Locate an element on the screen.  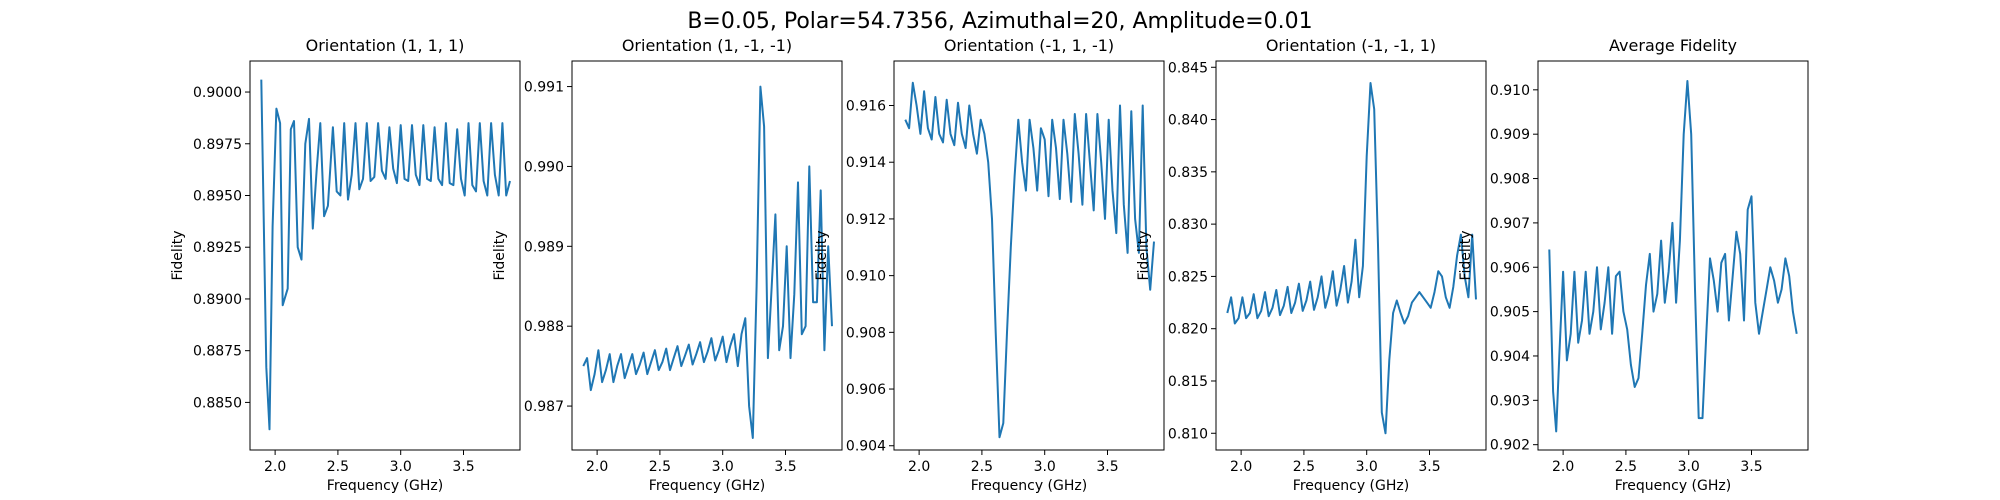
y-tick-label: 0.902 is located at coordinates (1510, 446).